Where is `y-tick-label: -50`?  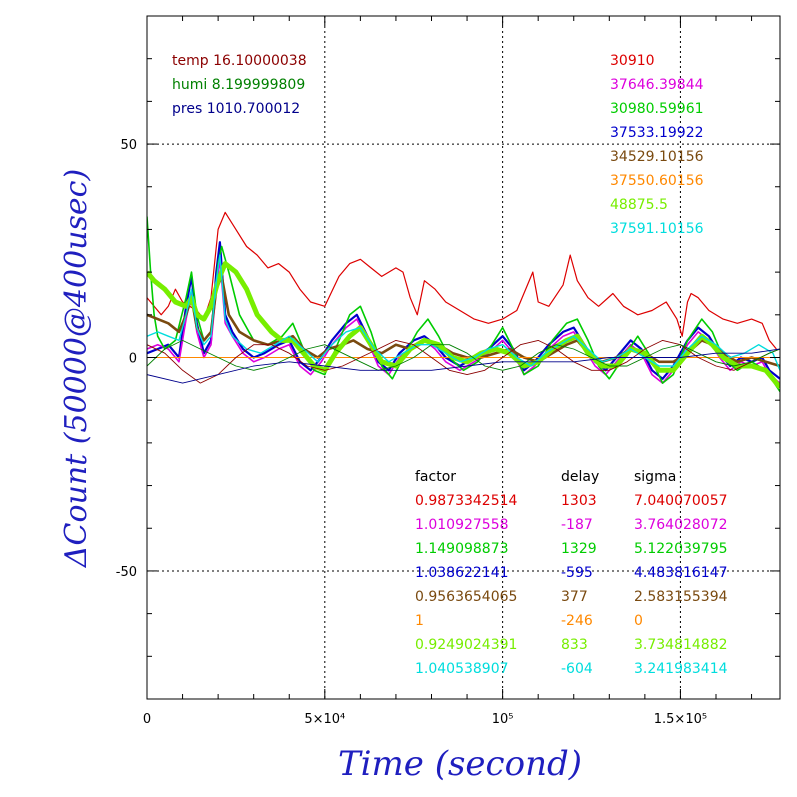
y-tick-label: -50 is located at coordinates (126, 572).